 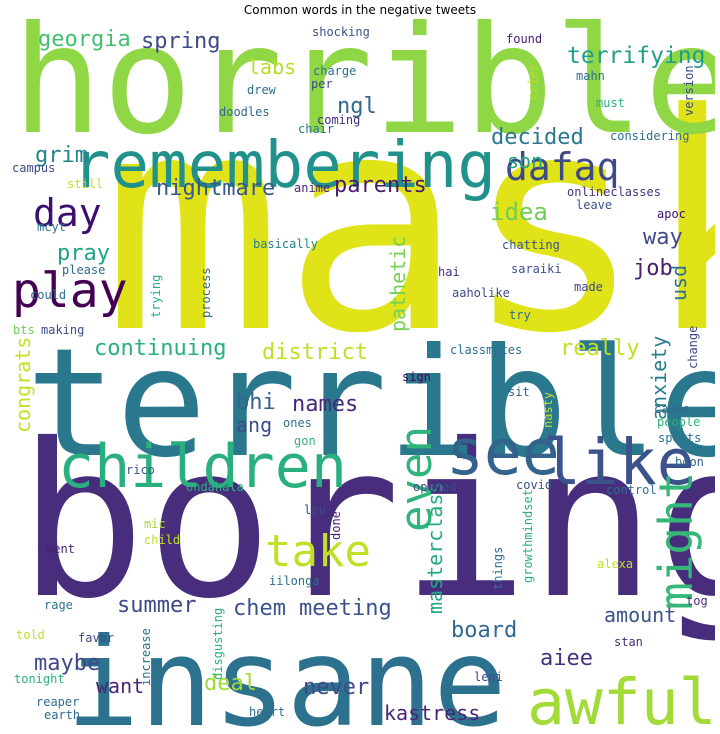 What do you see at coordinates (345, 608) in the screenshot?
I see `word-meeting: meeting` at bounding box center [345, 608].